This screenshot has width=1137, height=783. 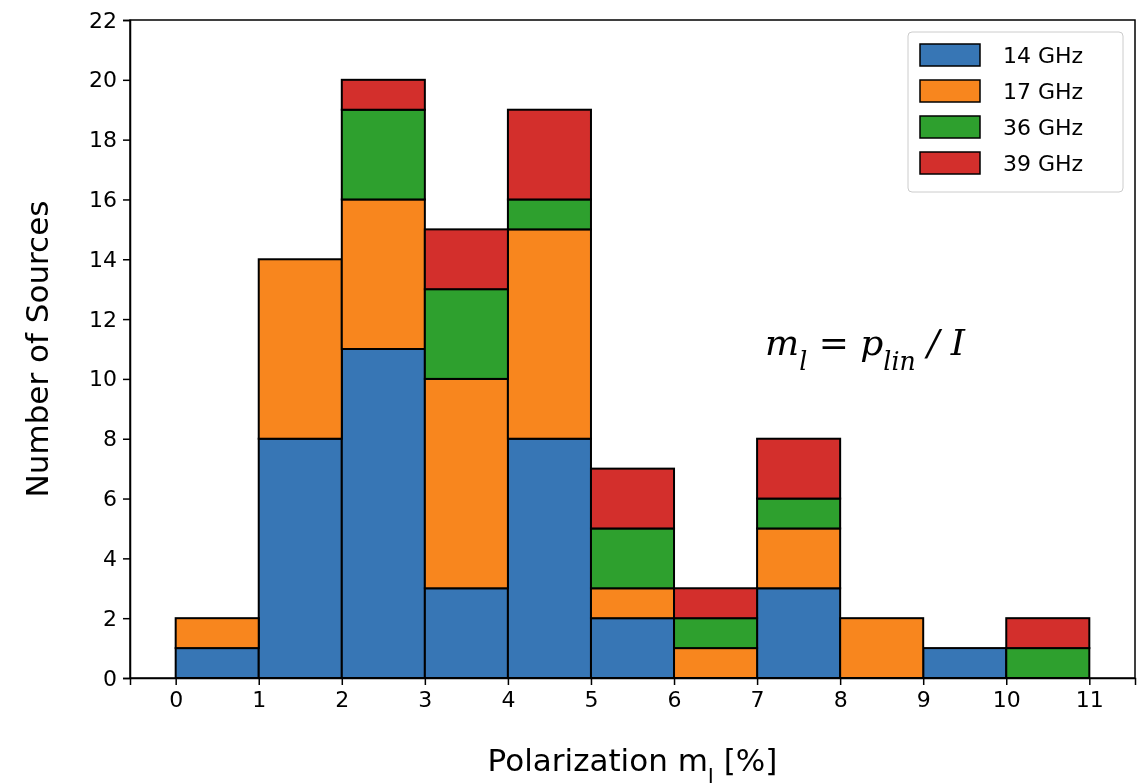 What do you see at coordinates (103, 140) in the screenshot?
I see `y-tick-label: 18` at bounding box center [103, 140].